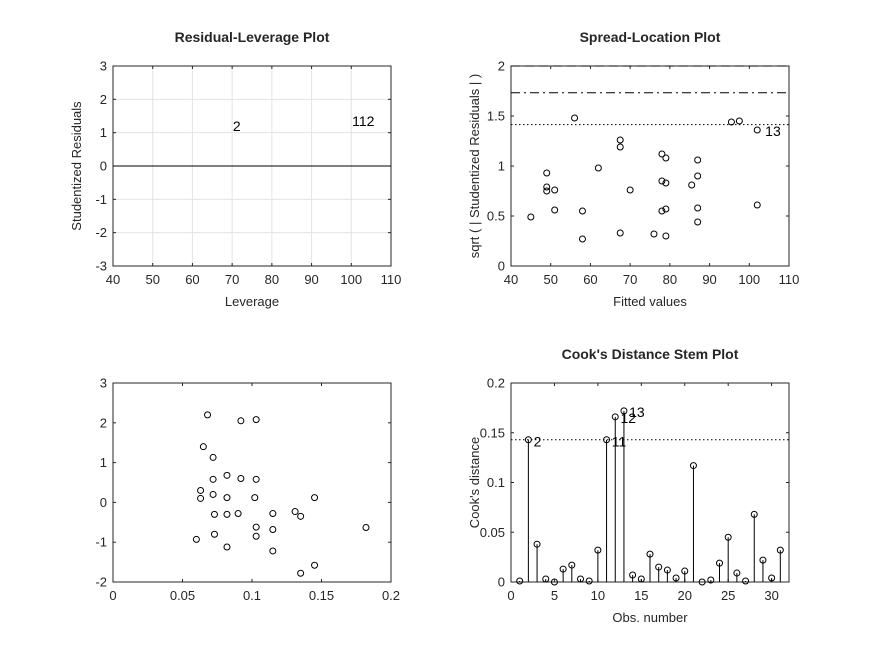  What do you see at coordinates (496, 116) in the screenshot?
I see `y-tick-label: 1.5` at bounding box center [496, 116].